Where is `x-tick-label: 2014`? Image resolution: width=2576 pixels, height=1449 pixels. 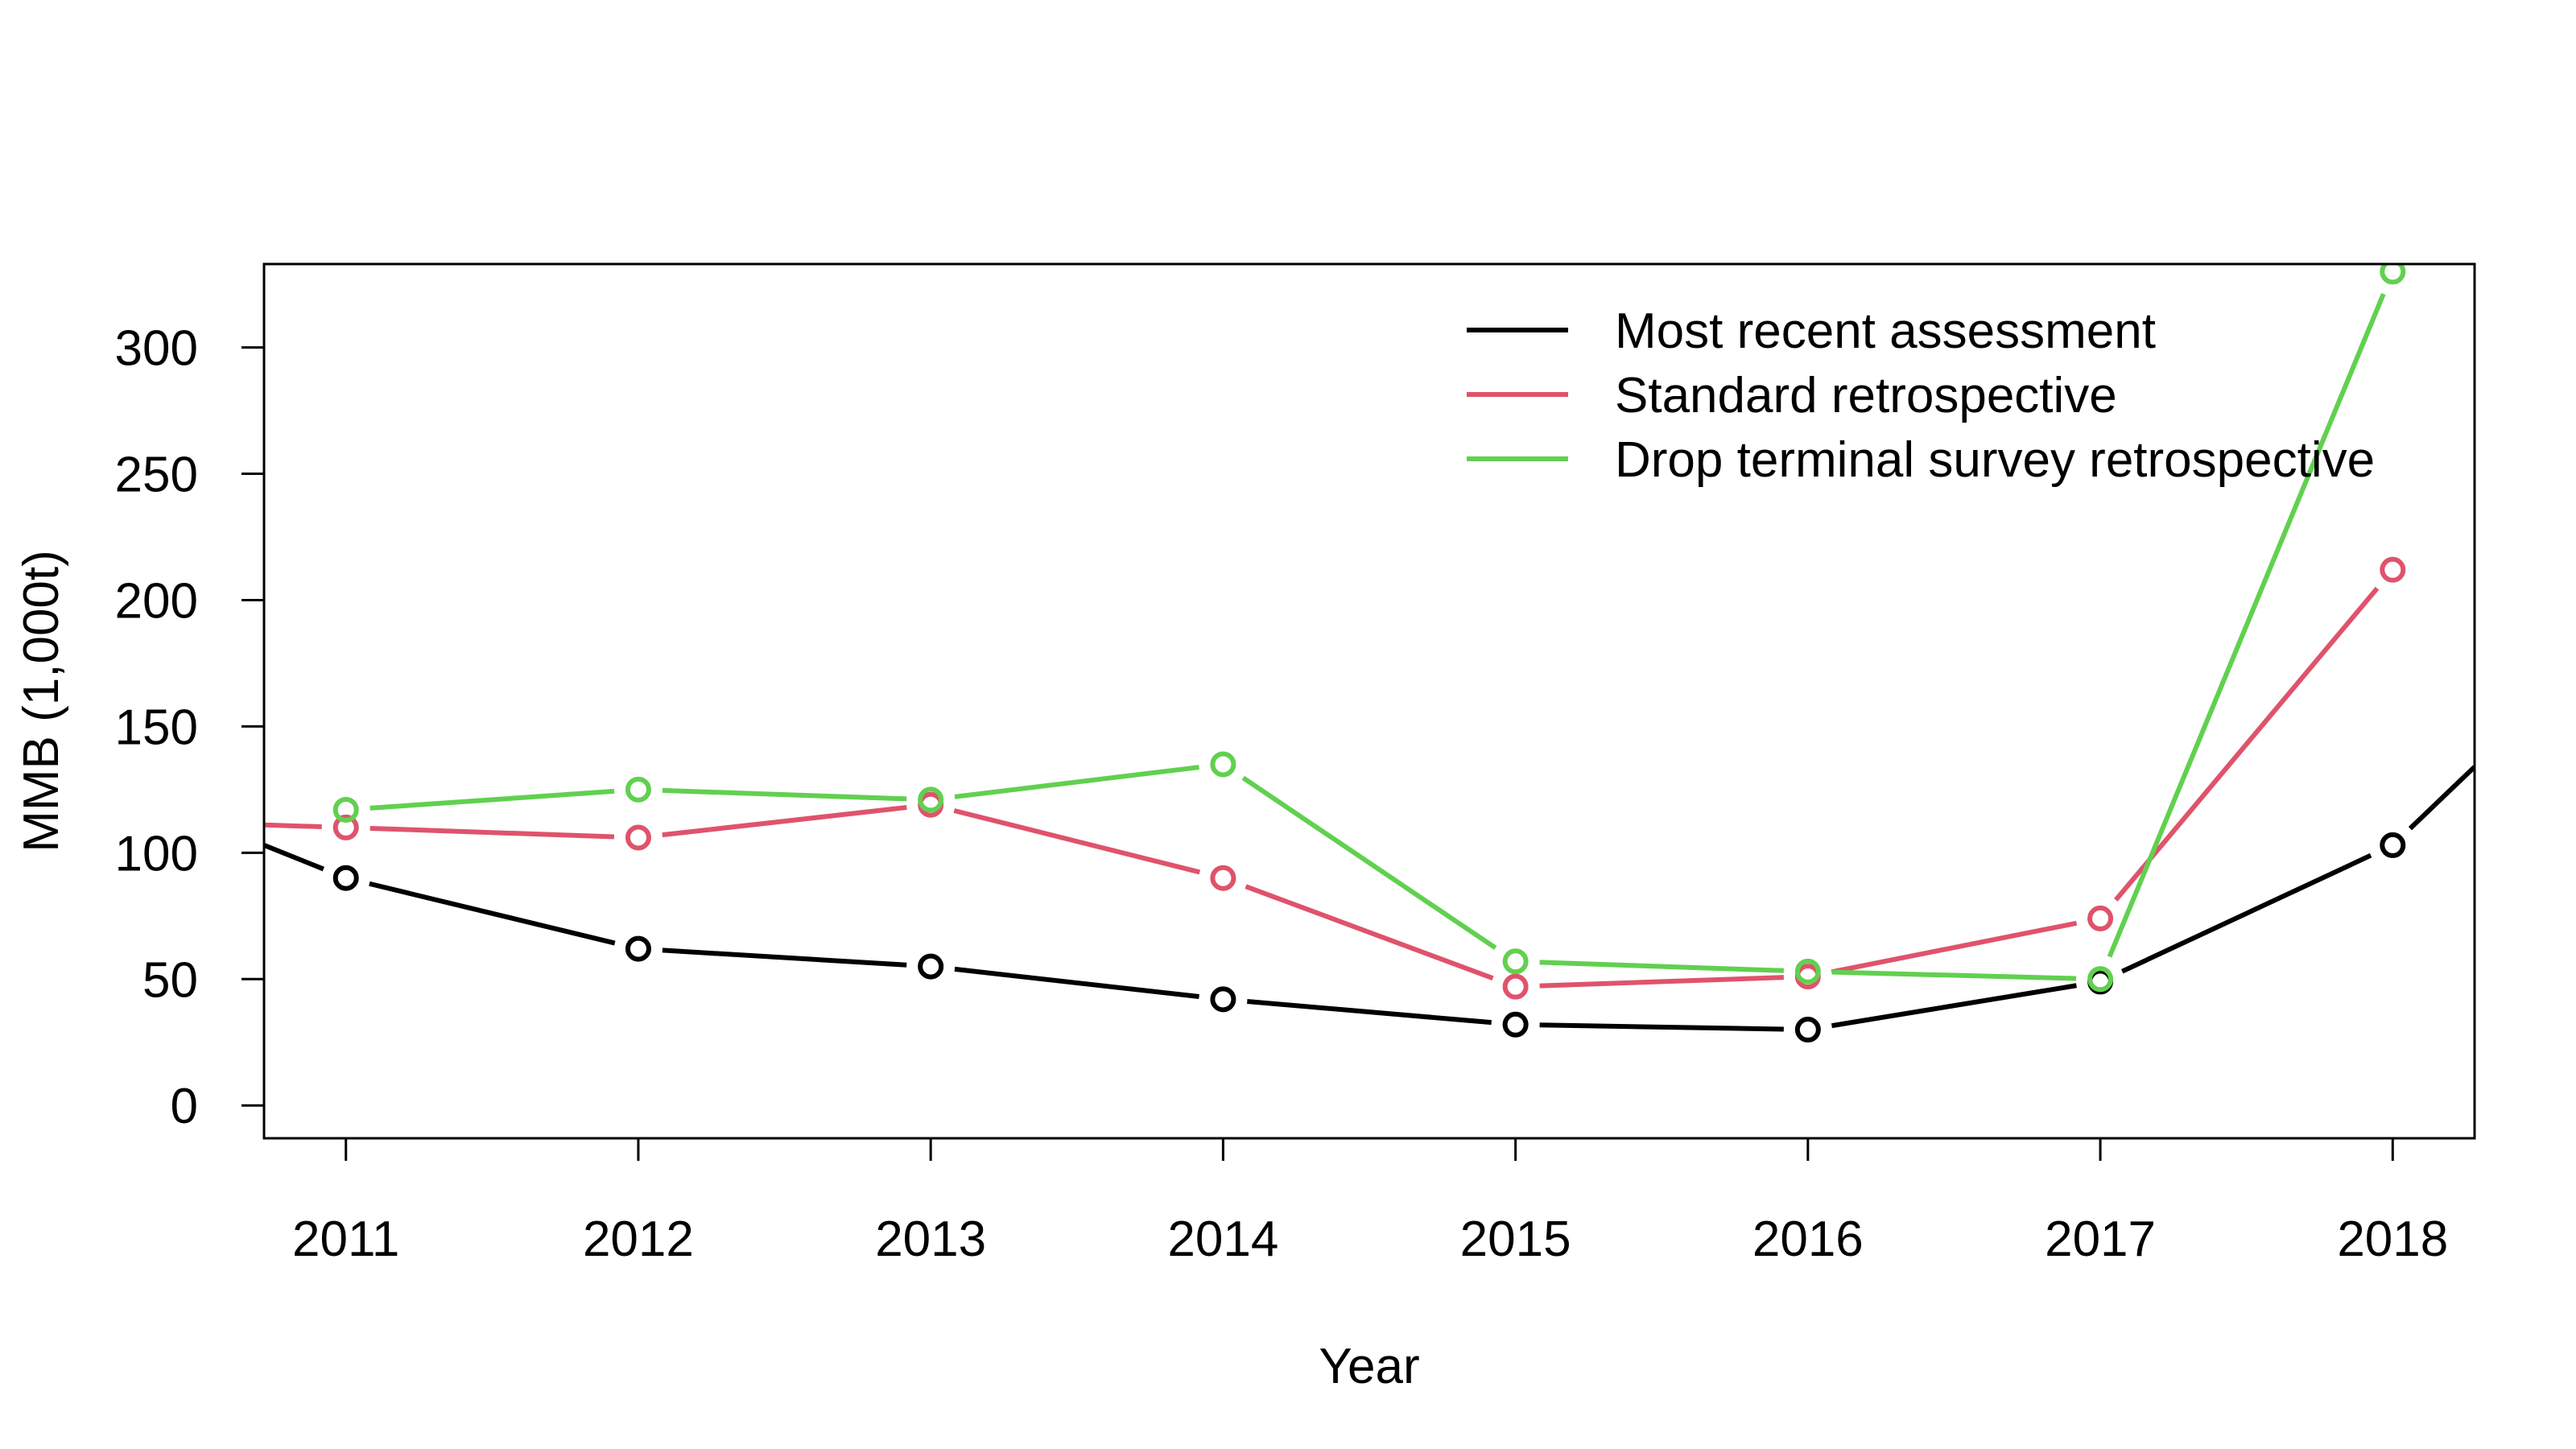 x-tick-label: 2014 is located at coordinates (1222, 1239).